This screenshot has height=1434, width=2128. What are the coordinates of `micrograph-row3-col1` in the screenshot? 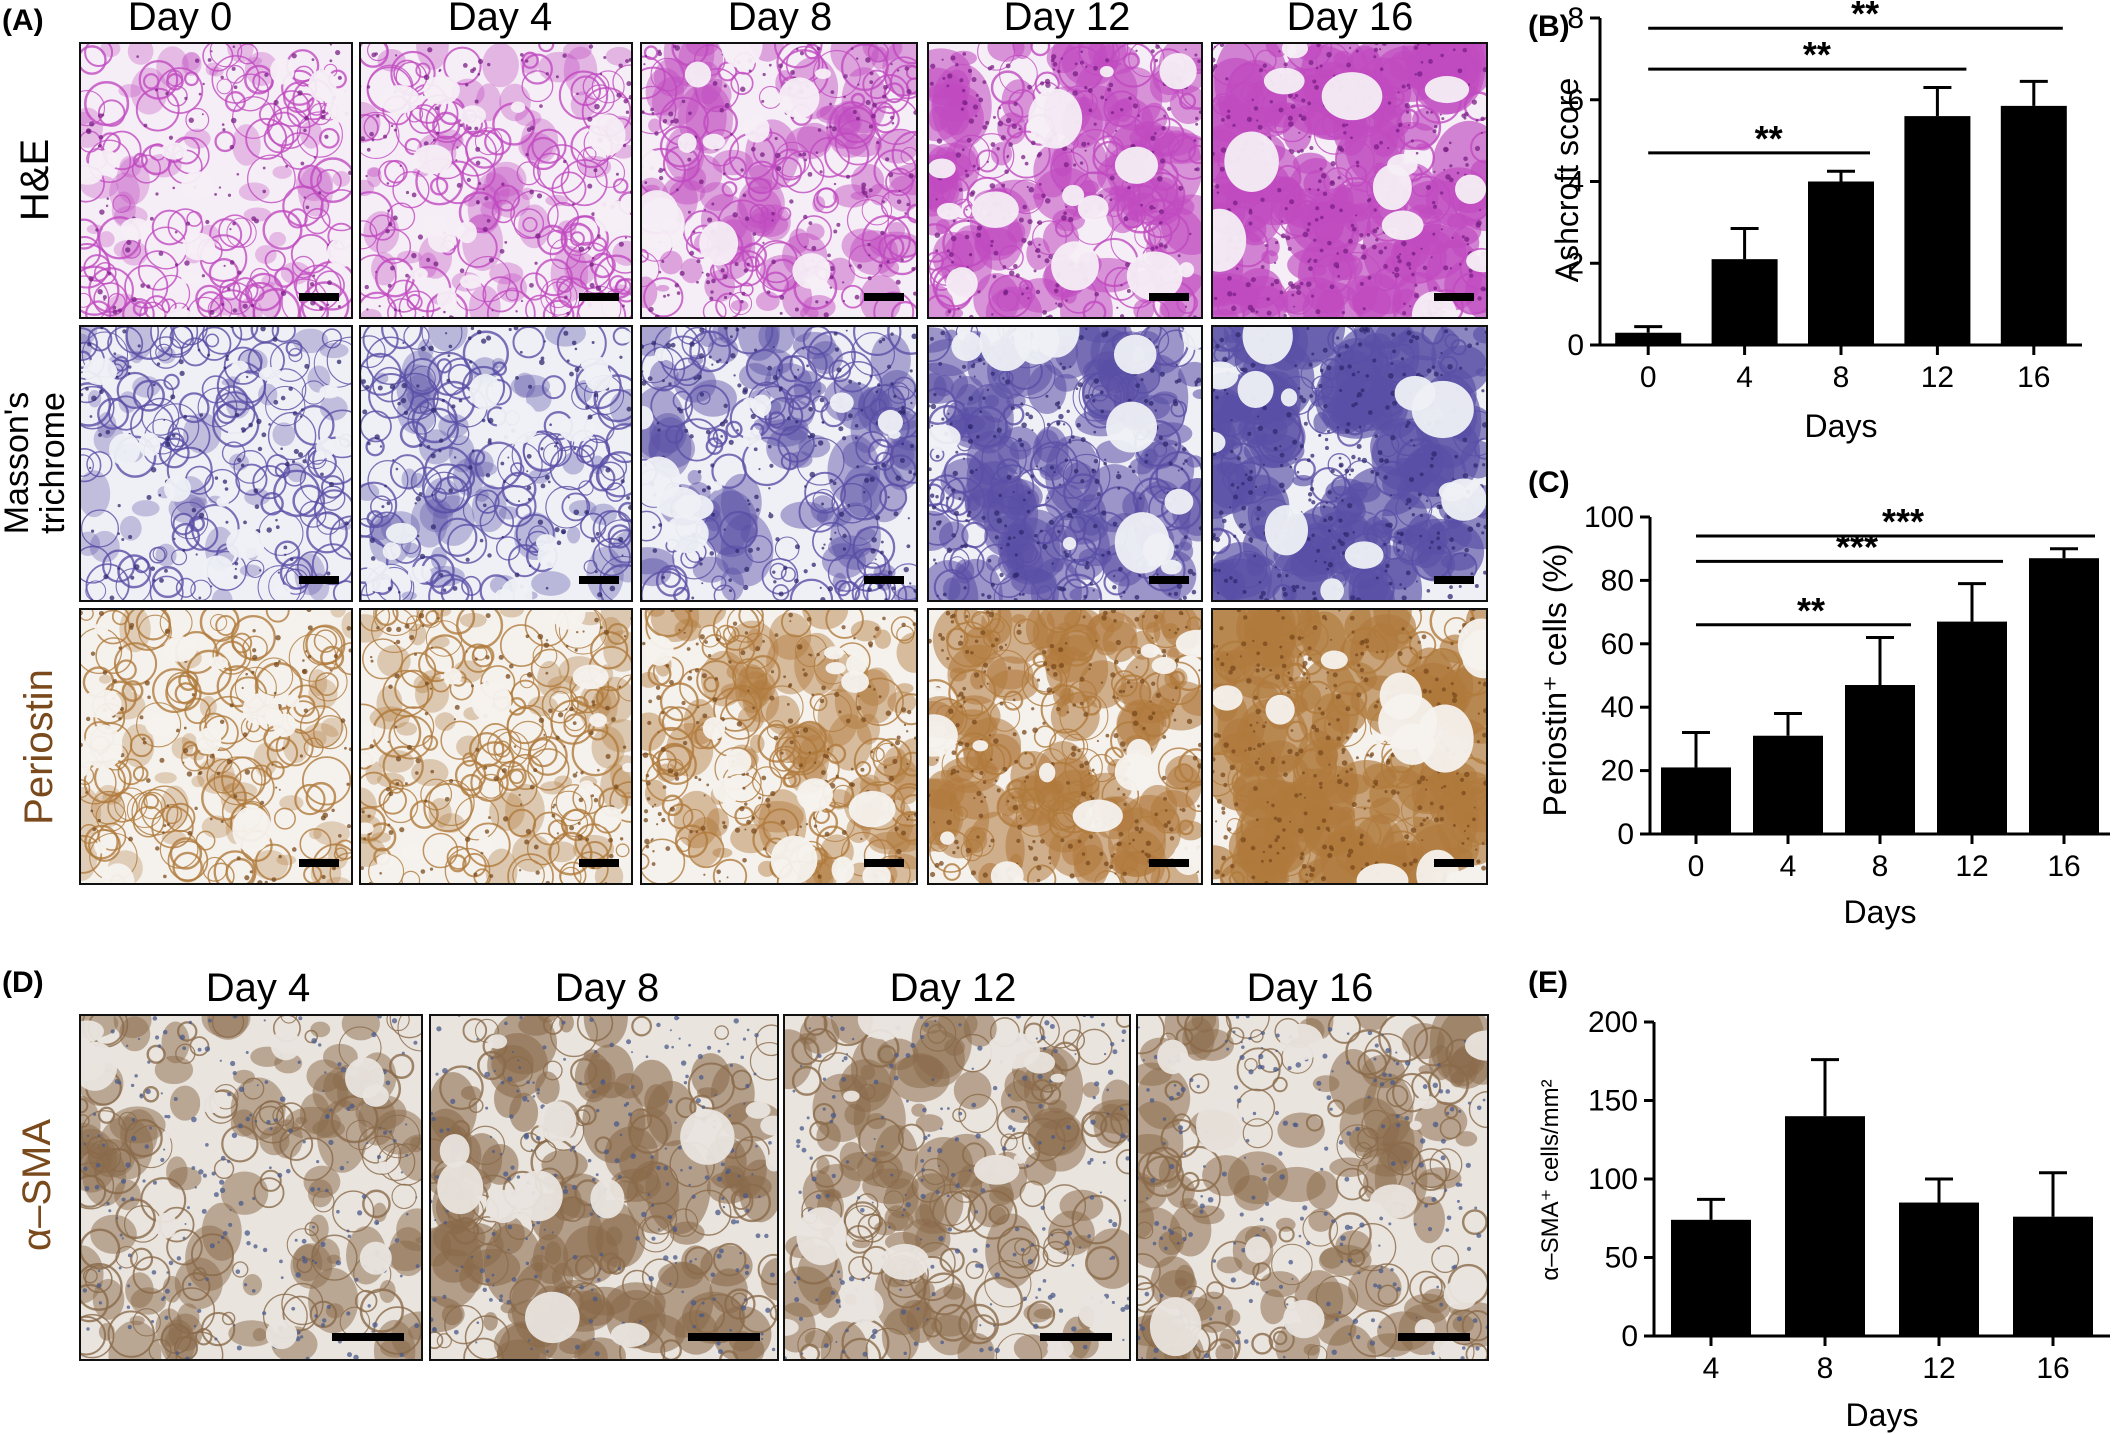 It's located at (216, 746).